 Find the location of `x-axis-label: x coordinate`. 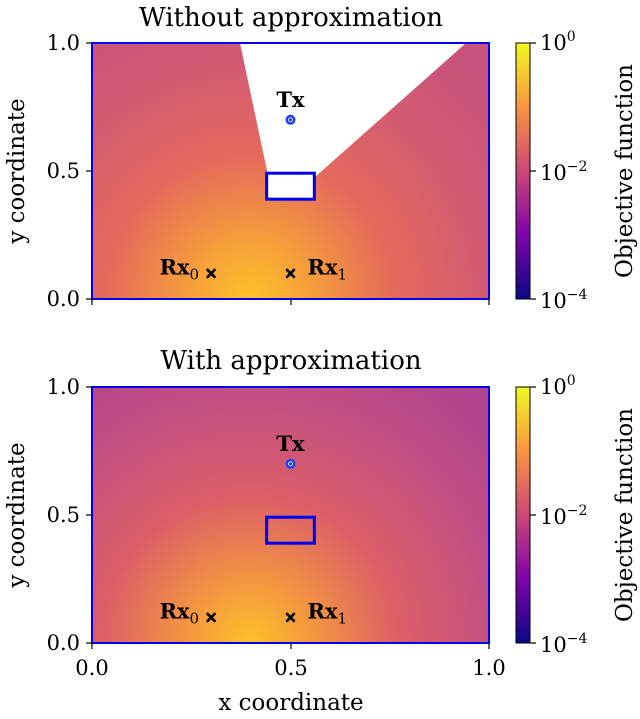

x-axis-label: x coordinate is located at coordinates (290, 703).